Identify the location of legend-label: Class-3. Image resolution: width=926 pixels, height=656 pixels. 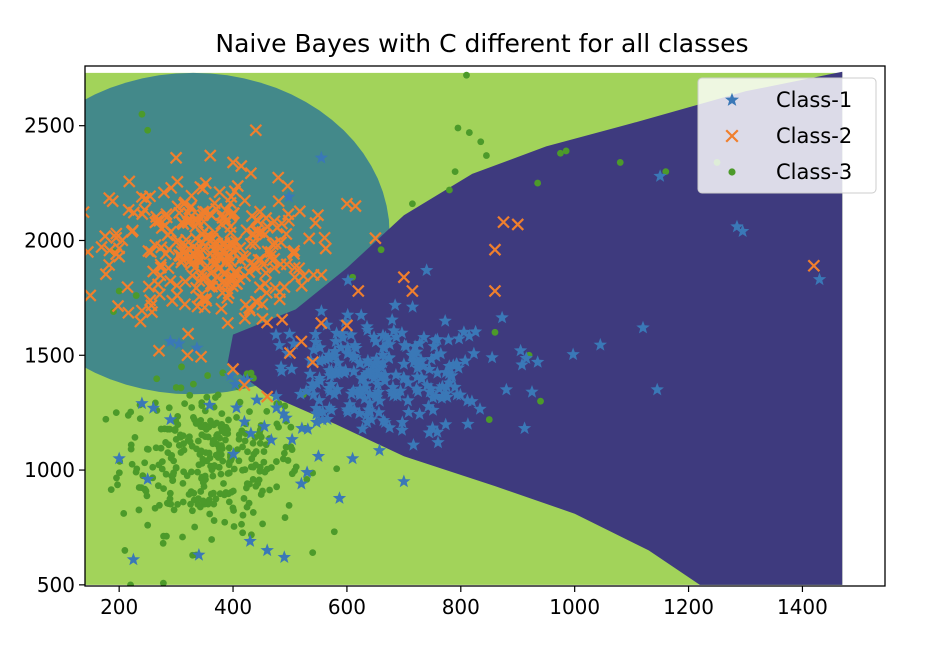
(814, 172).